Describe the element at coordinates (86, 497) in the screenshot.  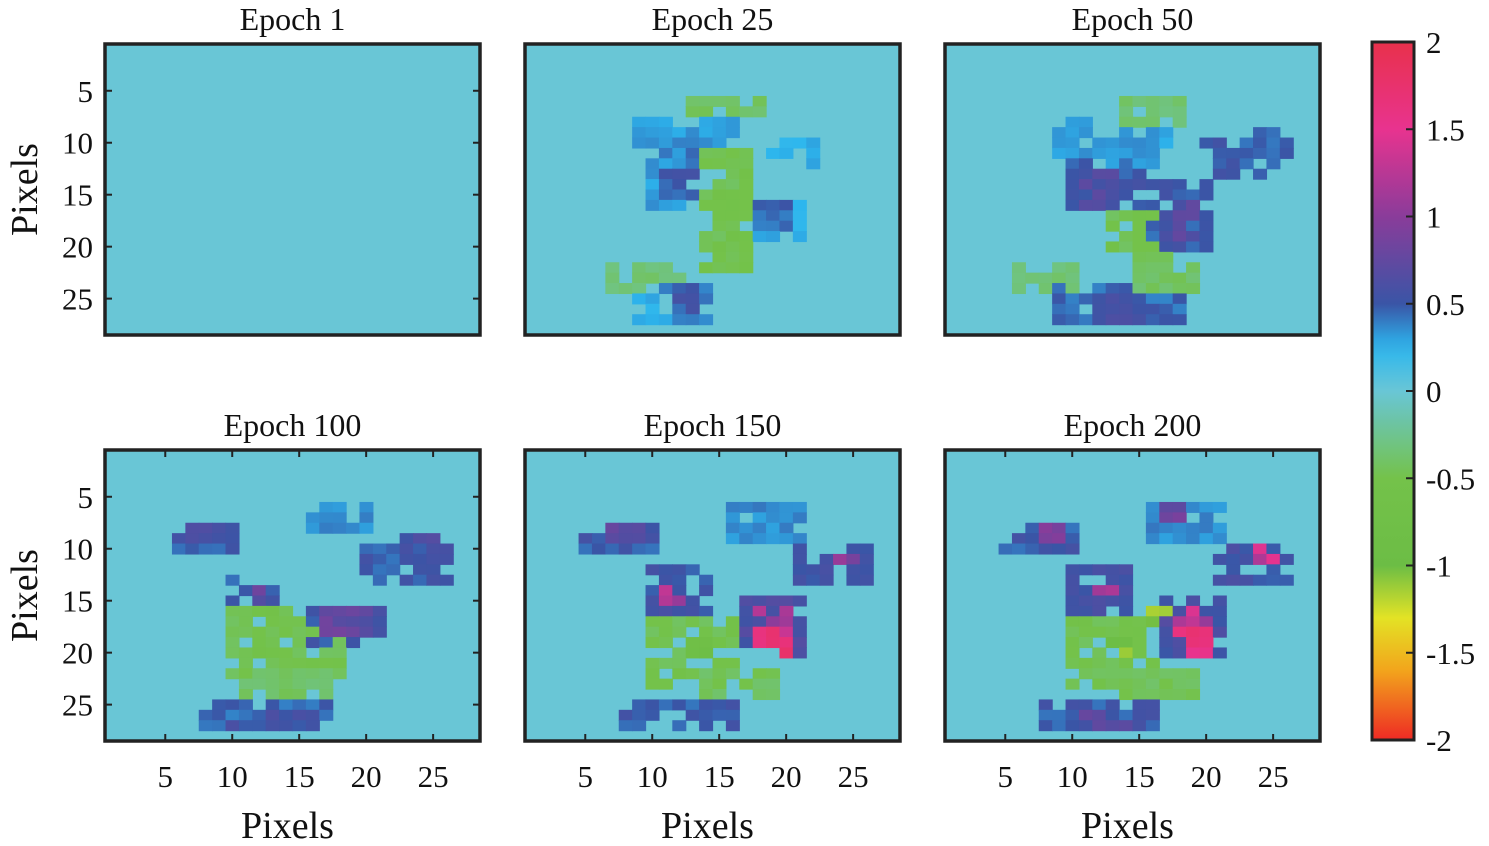
I see `y-tick-label: 5` at that location.